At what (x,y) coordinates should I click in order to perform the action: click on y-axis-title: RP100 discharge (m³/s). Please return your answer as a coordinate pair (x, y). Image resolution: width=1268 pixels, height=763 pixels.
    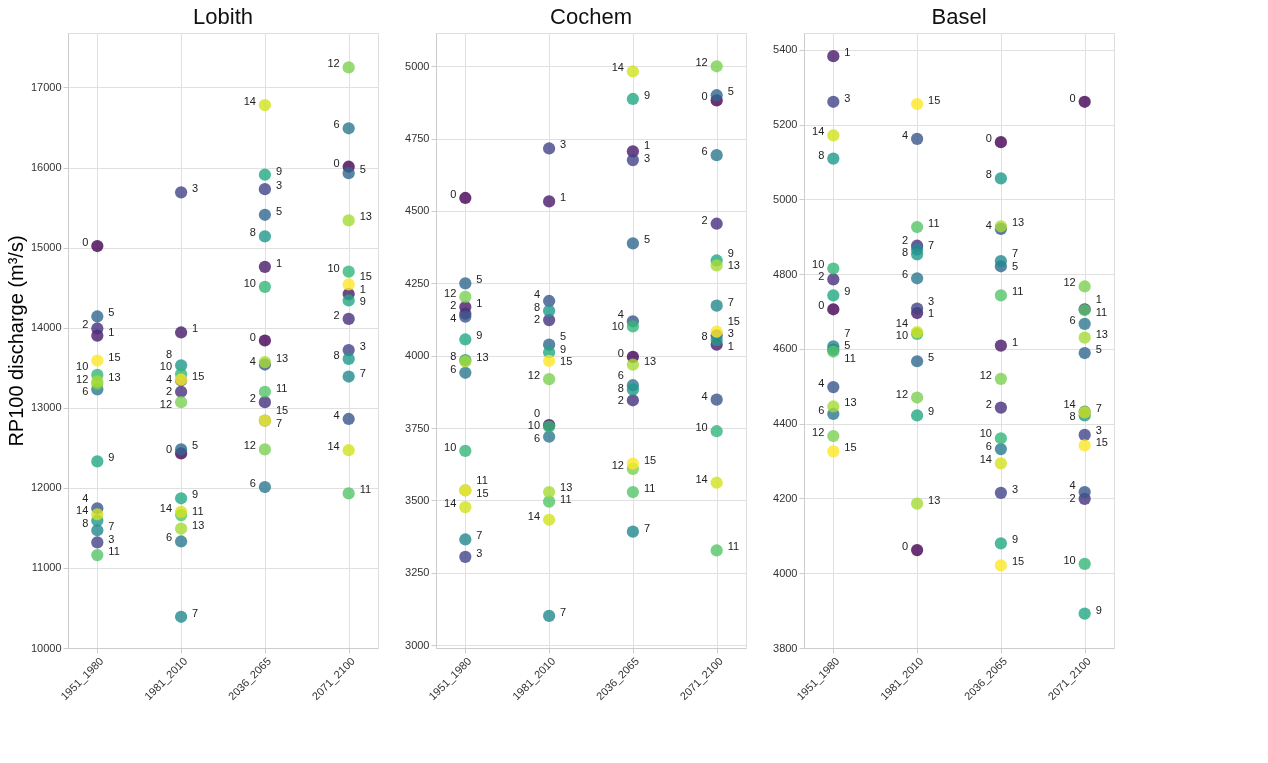
    Looking at the image, I should click on (15, 341).